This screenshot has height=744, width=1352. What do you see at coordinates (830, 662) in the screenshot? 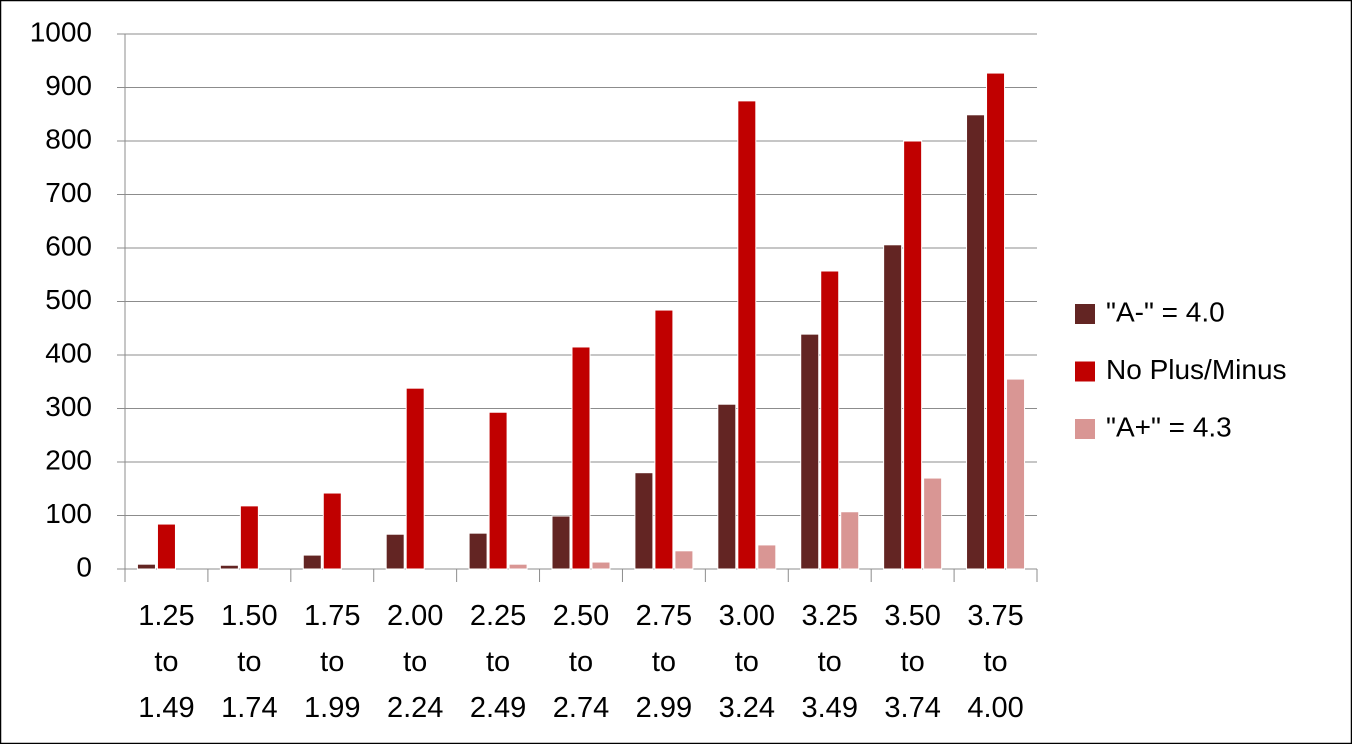
I see `x-tick-label: 3.25 to 3.49` at bounding box center [830, 662].